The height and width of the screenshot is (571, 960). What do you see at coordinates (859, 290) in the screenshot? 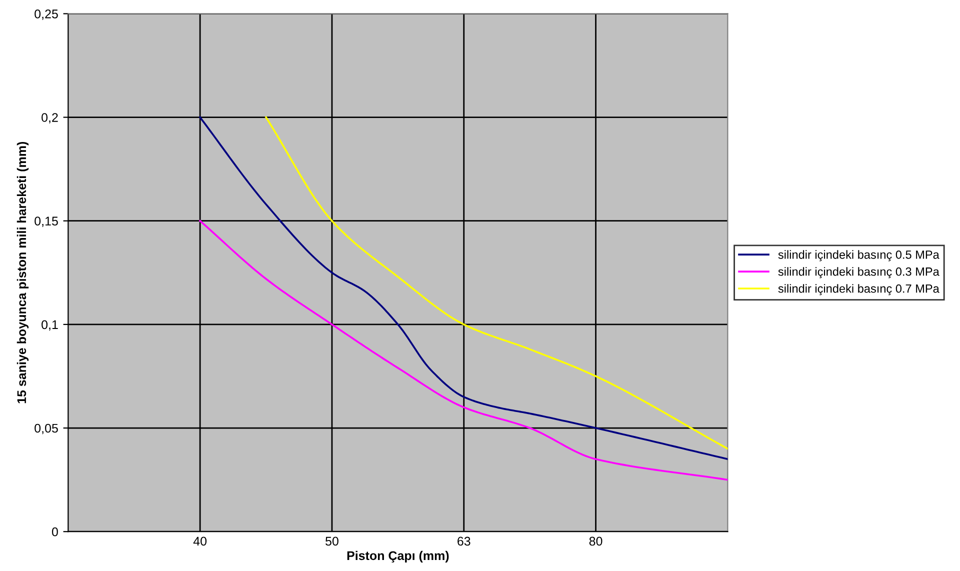
I see `legend-label: silindir içindeki basınç 0.7 MPa` at bounding box center [859, 290].